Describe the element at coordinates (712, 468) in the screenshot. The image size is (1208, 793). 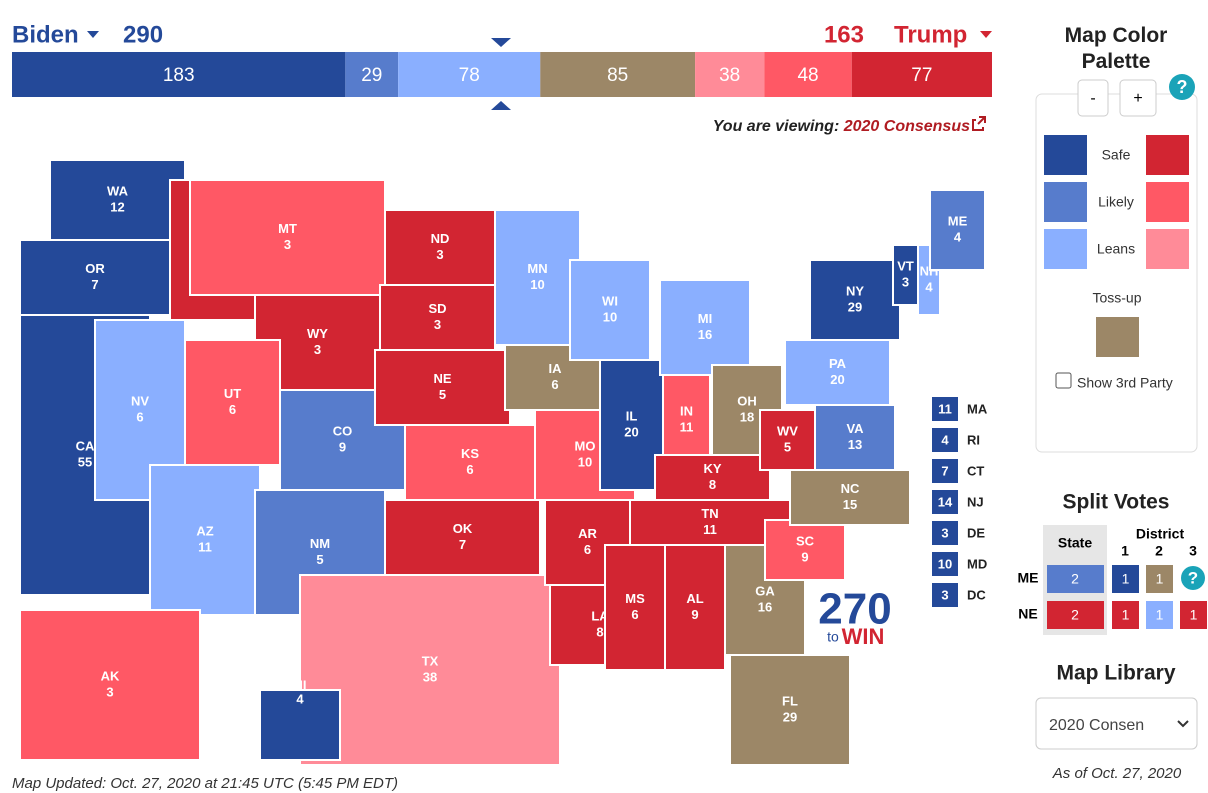
I see `state-label: KY` at that location.